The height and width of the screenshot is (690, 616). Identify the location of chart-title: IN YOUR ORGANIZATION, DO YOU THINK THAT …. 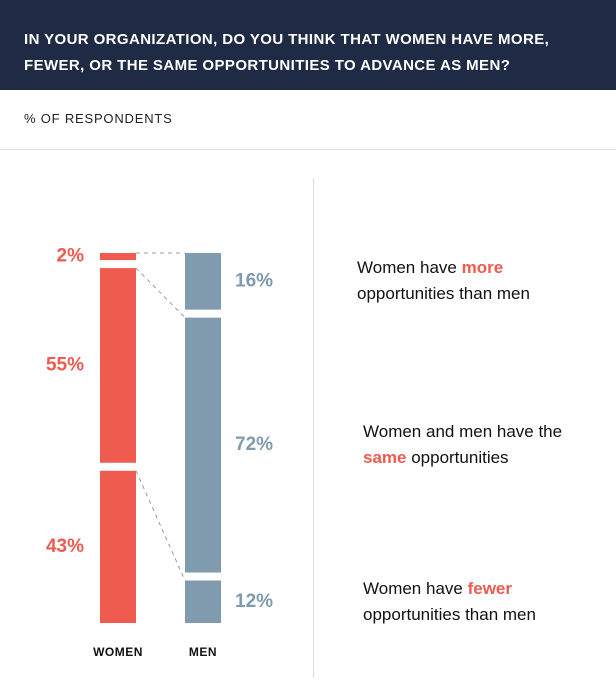
(308, 45).